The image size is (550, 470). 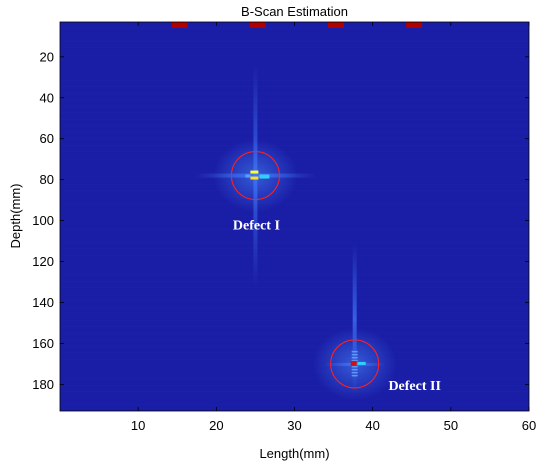 I want to click on x-tick-label: 60, so click(x=529, y=425).